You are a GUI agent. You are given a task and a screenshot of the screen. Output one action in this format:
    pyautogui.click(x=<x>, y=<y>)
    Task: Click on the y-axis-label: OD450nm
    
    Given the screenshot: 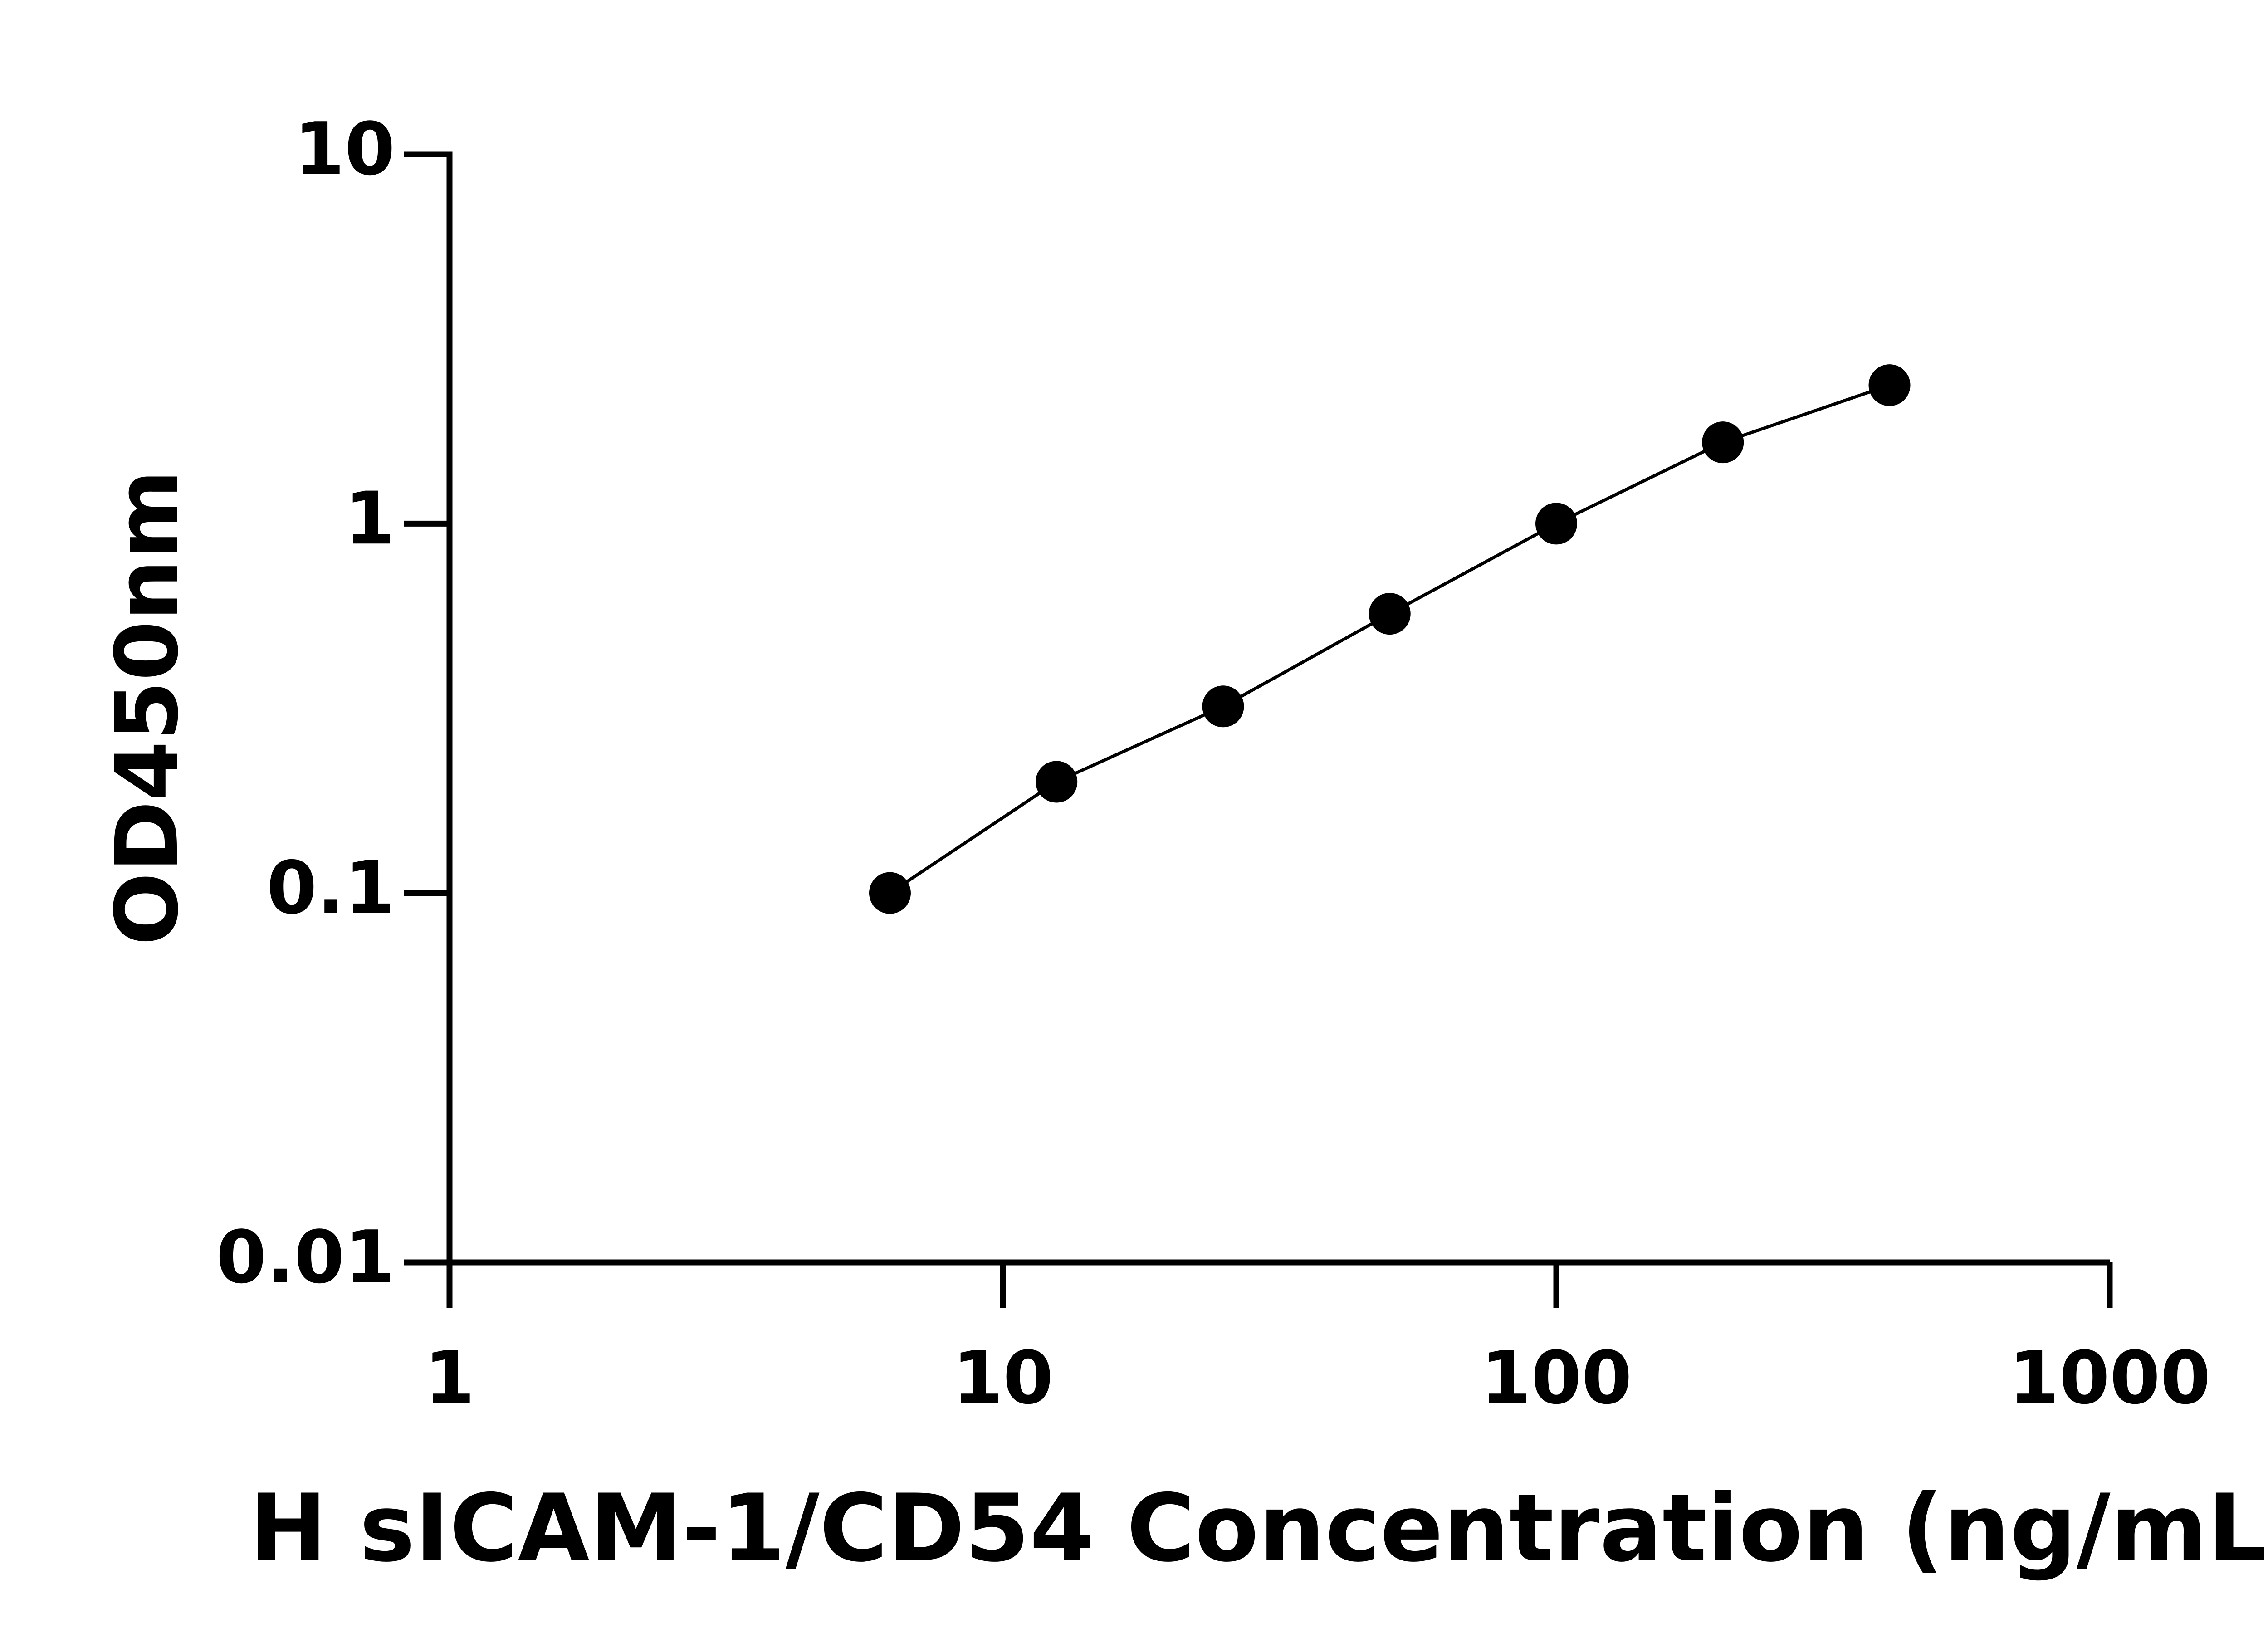 What is the action you would take?
    pyautogui.click(x=147, y=707)
    